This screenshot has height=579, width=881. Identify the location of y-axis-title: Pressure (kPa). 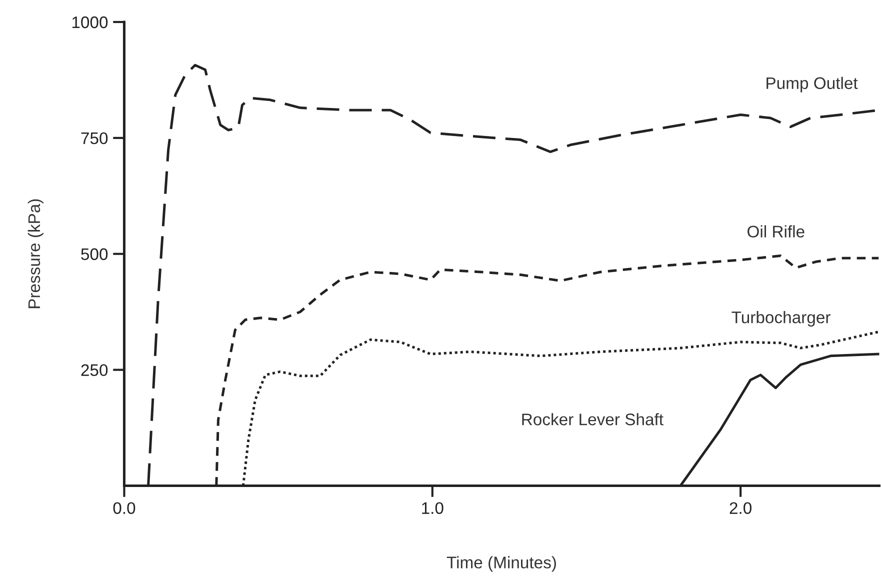
(36, 253).